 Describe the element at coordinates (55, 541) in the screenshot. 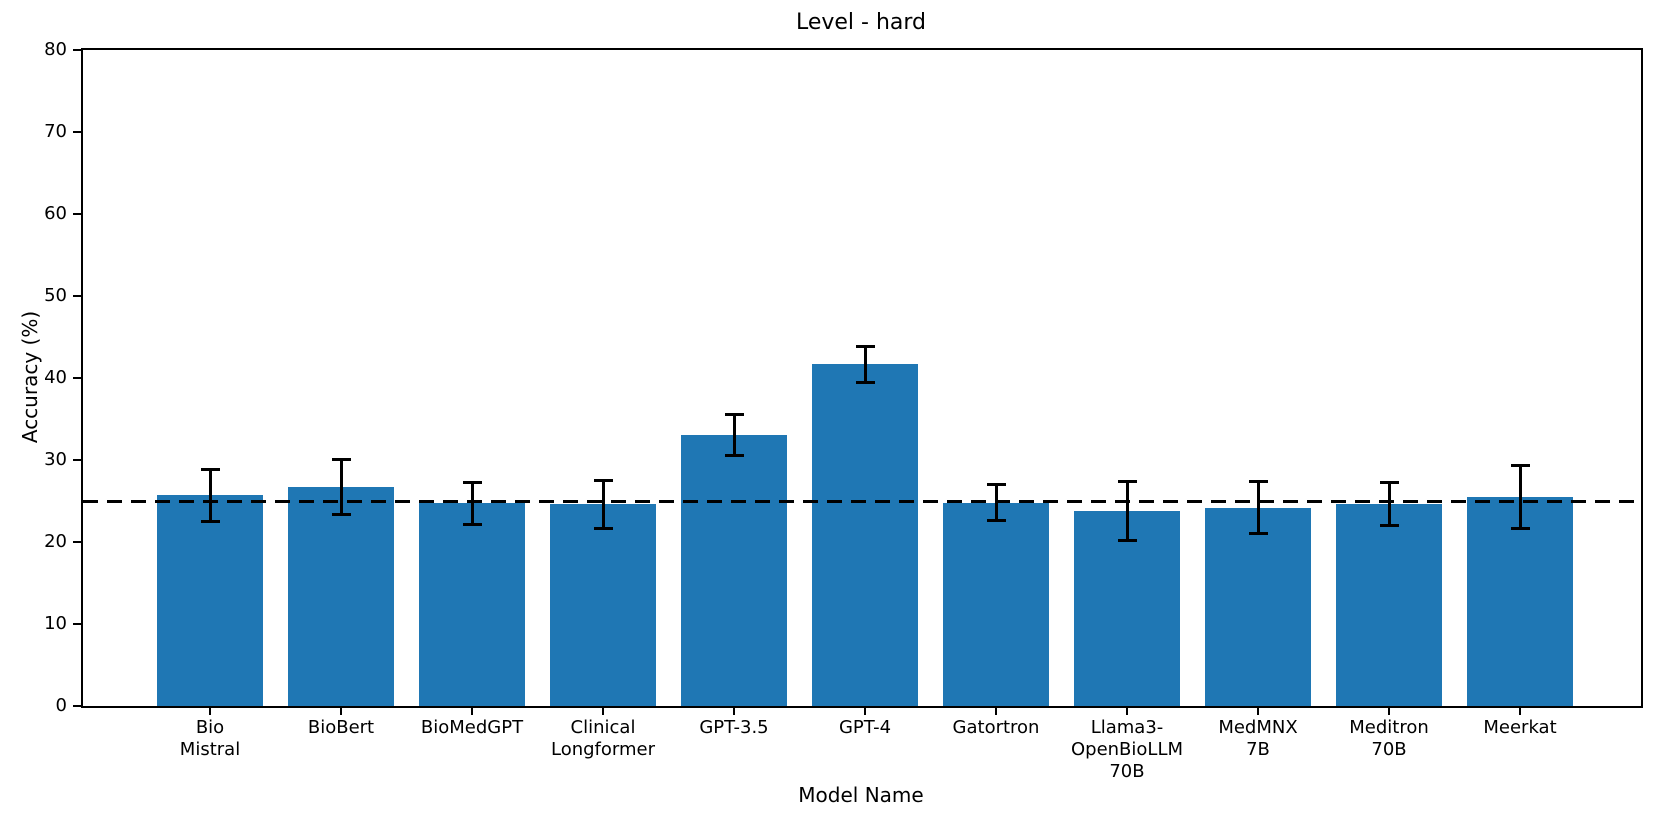

I see `y-tick-label: 20` at that location.